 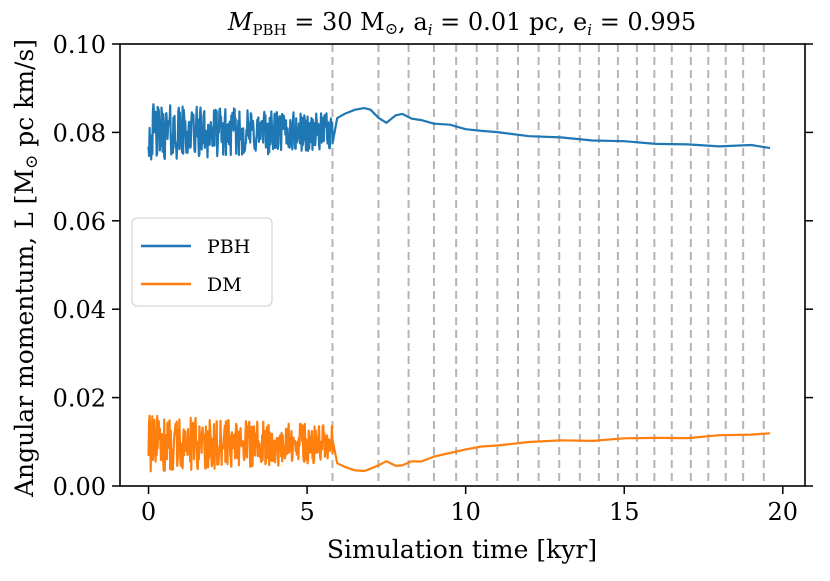 What do you see at coordinates (462, 549) in the screenshot?
I see `x-axis-label: Simulation time [kyr]` at bounding box center [462, 549].